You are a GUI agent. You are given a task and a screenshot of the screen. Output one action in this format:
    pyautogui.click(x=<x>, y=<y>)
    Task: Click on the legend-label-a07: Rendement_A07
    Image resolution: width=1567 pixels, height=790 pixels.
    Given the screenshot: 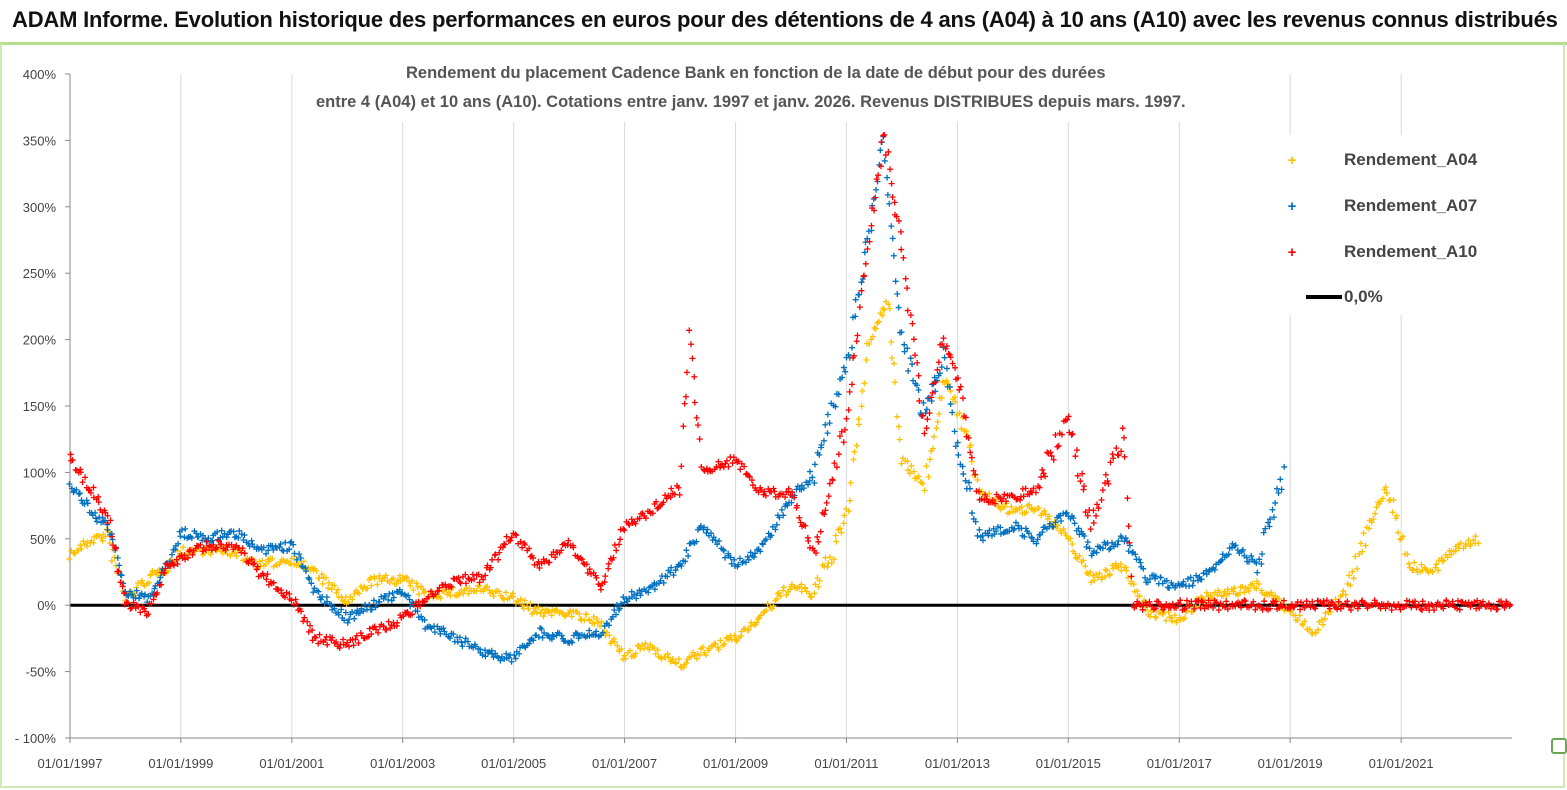 What is the action you would take?
    pyautogui.click(x=1411, y=205)
    